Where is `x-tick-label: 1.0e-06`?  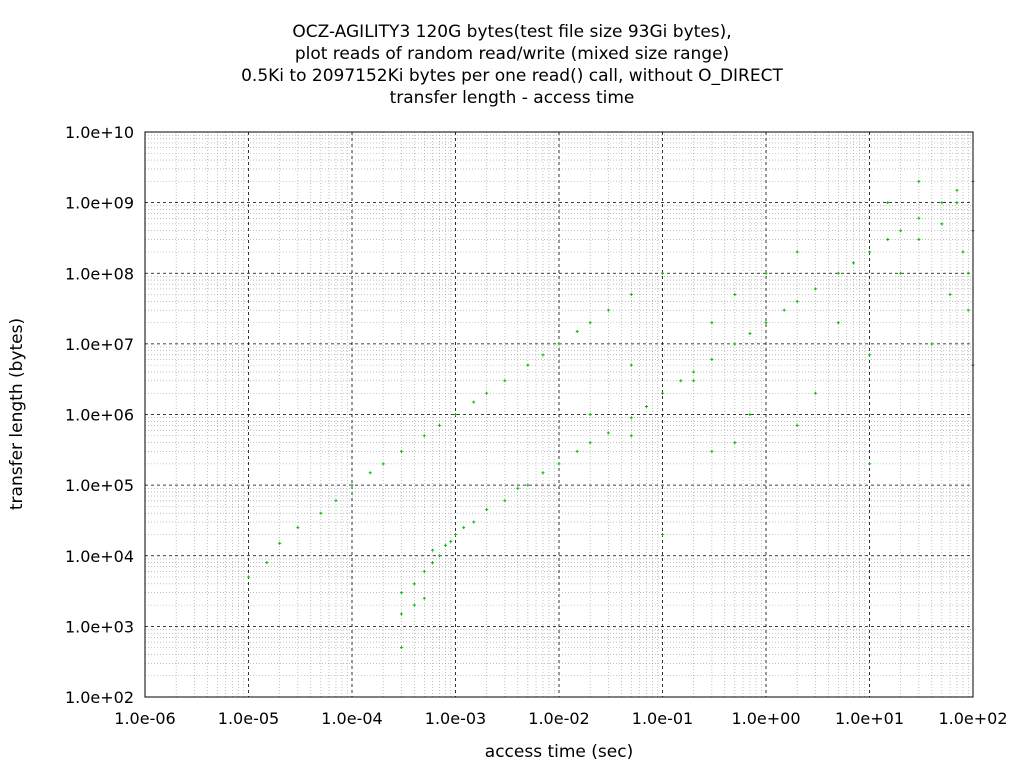 x-tick-label: 1.0e-06 is located at coordinates (144, 718).